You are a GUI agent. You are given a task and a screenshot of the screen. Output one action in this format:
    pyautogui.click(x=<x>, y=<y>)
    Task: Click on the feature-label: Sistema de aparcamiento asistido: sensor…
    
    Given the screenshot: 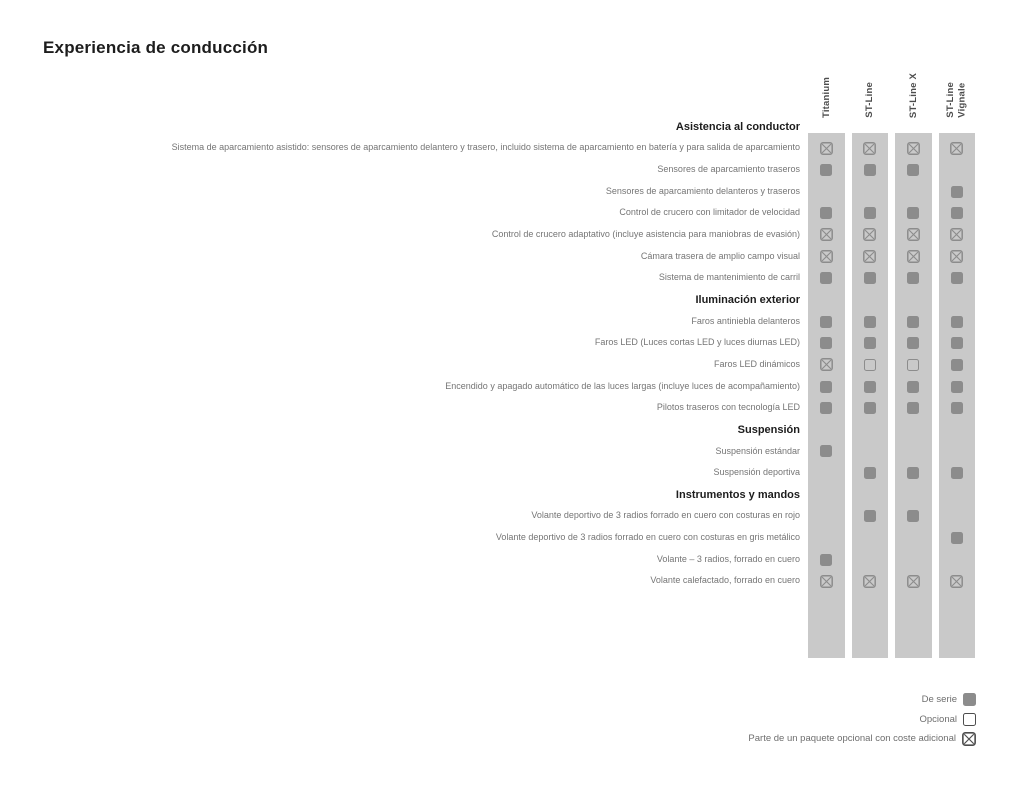 What is the action you would take?
    pyautogui.click(x=485, y=147)
    